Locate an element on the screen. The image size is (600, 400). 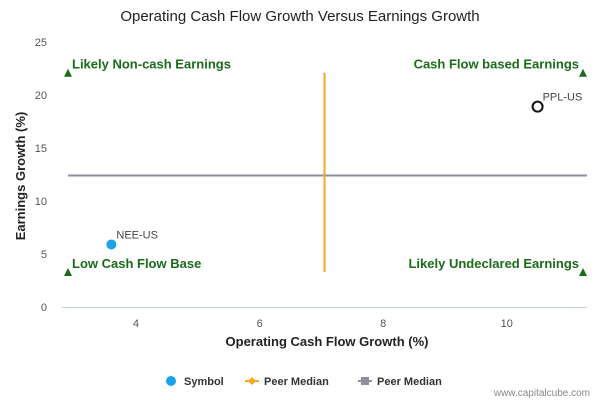
legend-symbol-icon is located at coordinates (171, 381).